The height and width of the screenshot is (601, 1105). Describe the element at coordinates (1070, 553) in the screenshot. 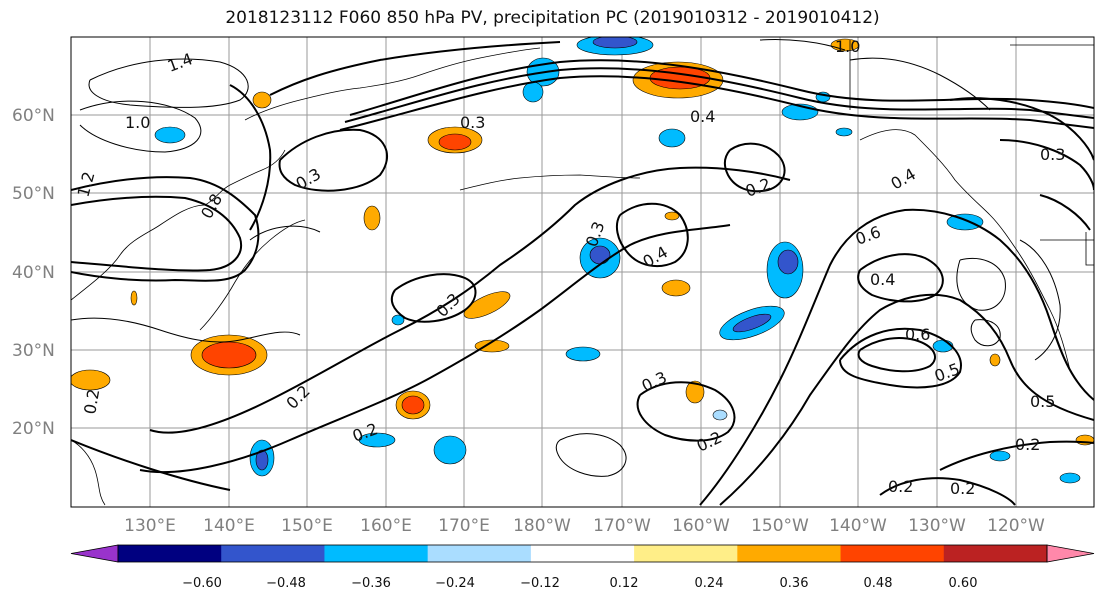

I see `colorbar-extend-high` at that location.